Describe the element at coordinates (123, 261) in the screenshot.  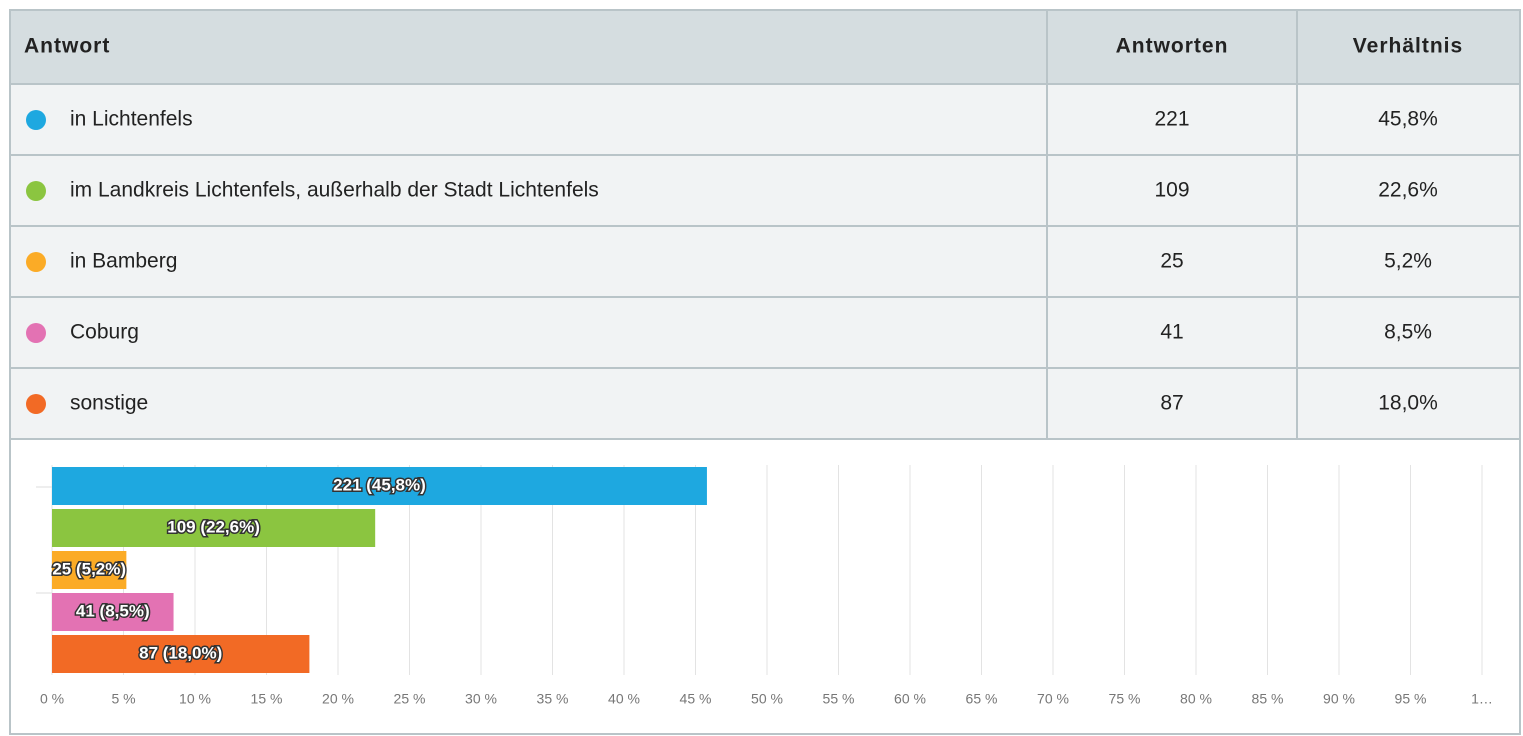
I see `answer-label: in Bamberg` at that location.